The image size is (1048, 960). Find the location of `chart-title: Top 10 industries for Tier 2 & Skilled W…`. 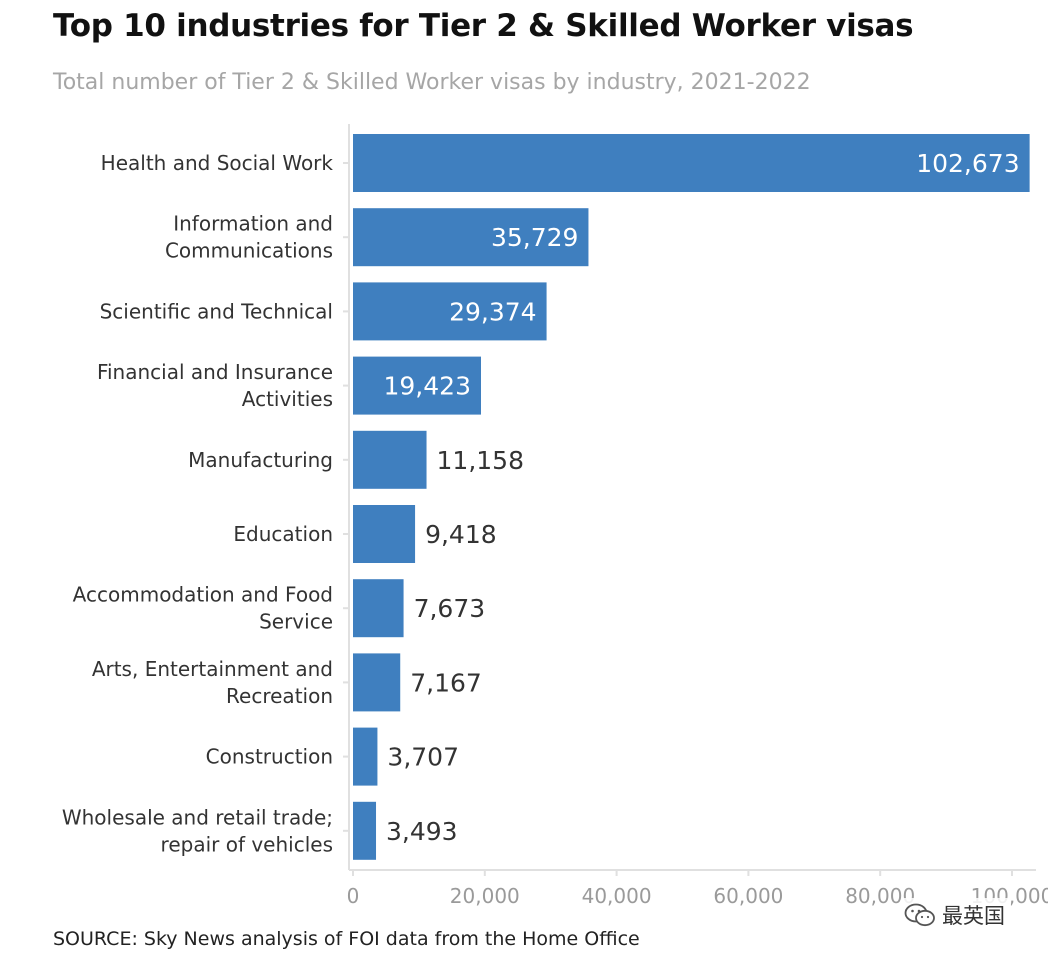

chart-title: Top 10 industries for Tier 2 & Skilled W… is located at coordinates (483, 26).